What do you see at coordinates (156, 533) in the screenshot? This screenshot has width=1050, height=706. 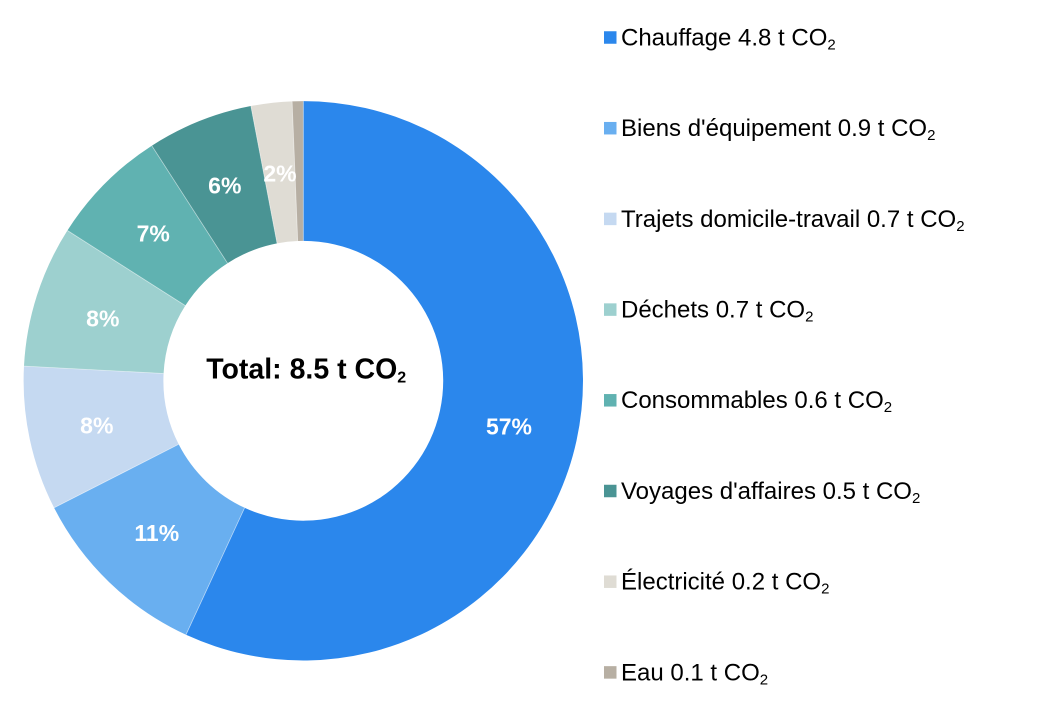 I see `svg-text: 11%` at bounding box center [156, 533].